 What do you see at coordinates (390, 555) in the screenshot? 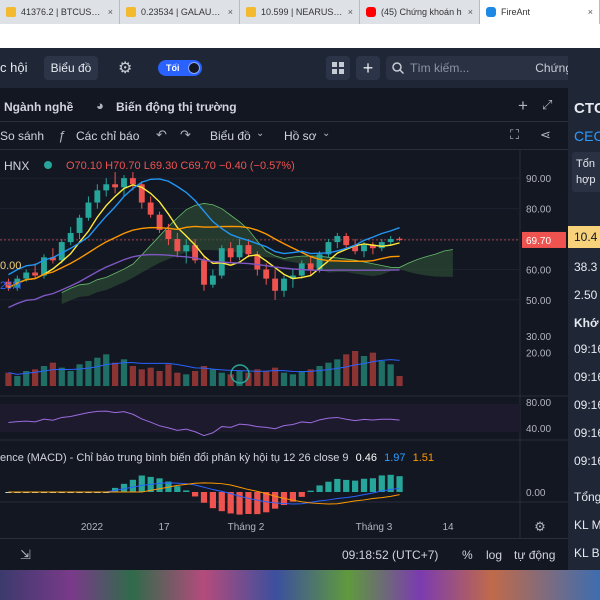
I see `clock-readout: 09:18:52 (UTC+7)` at bounding box center [390, 555].